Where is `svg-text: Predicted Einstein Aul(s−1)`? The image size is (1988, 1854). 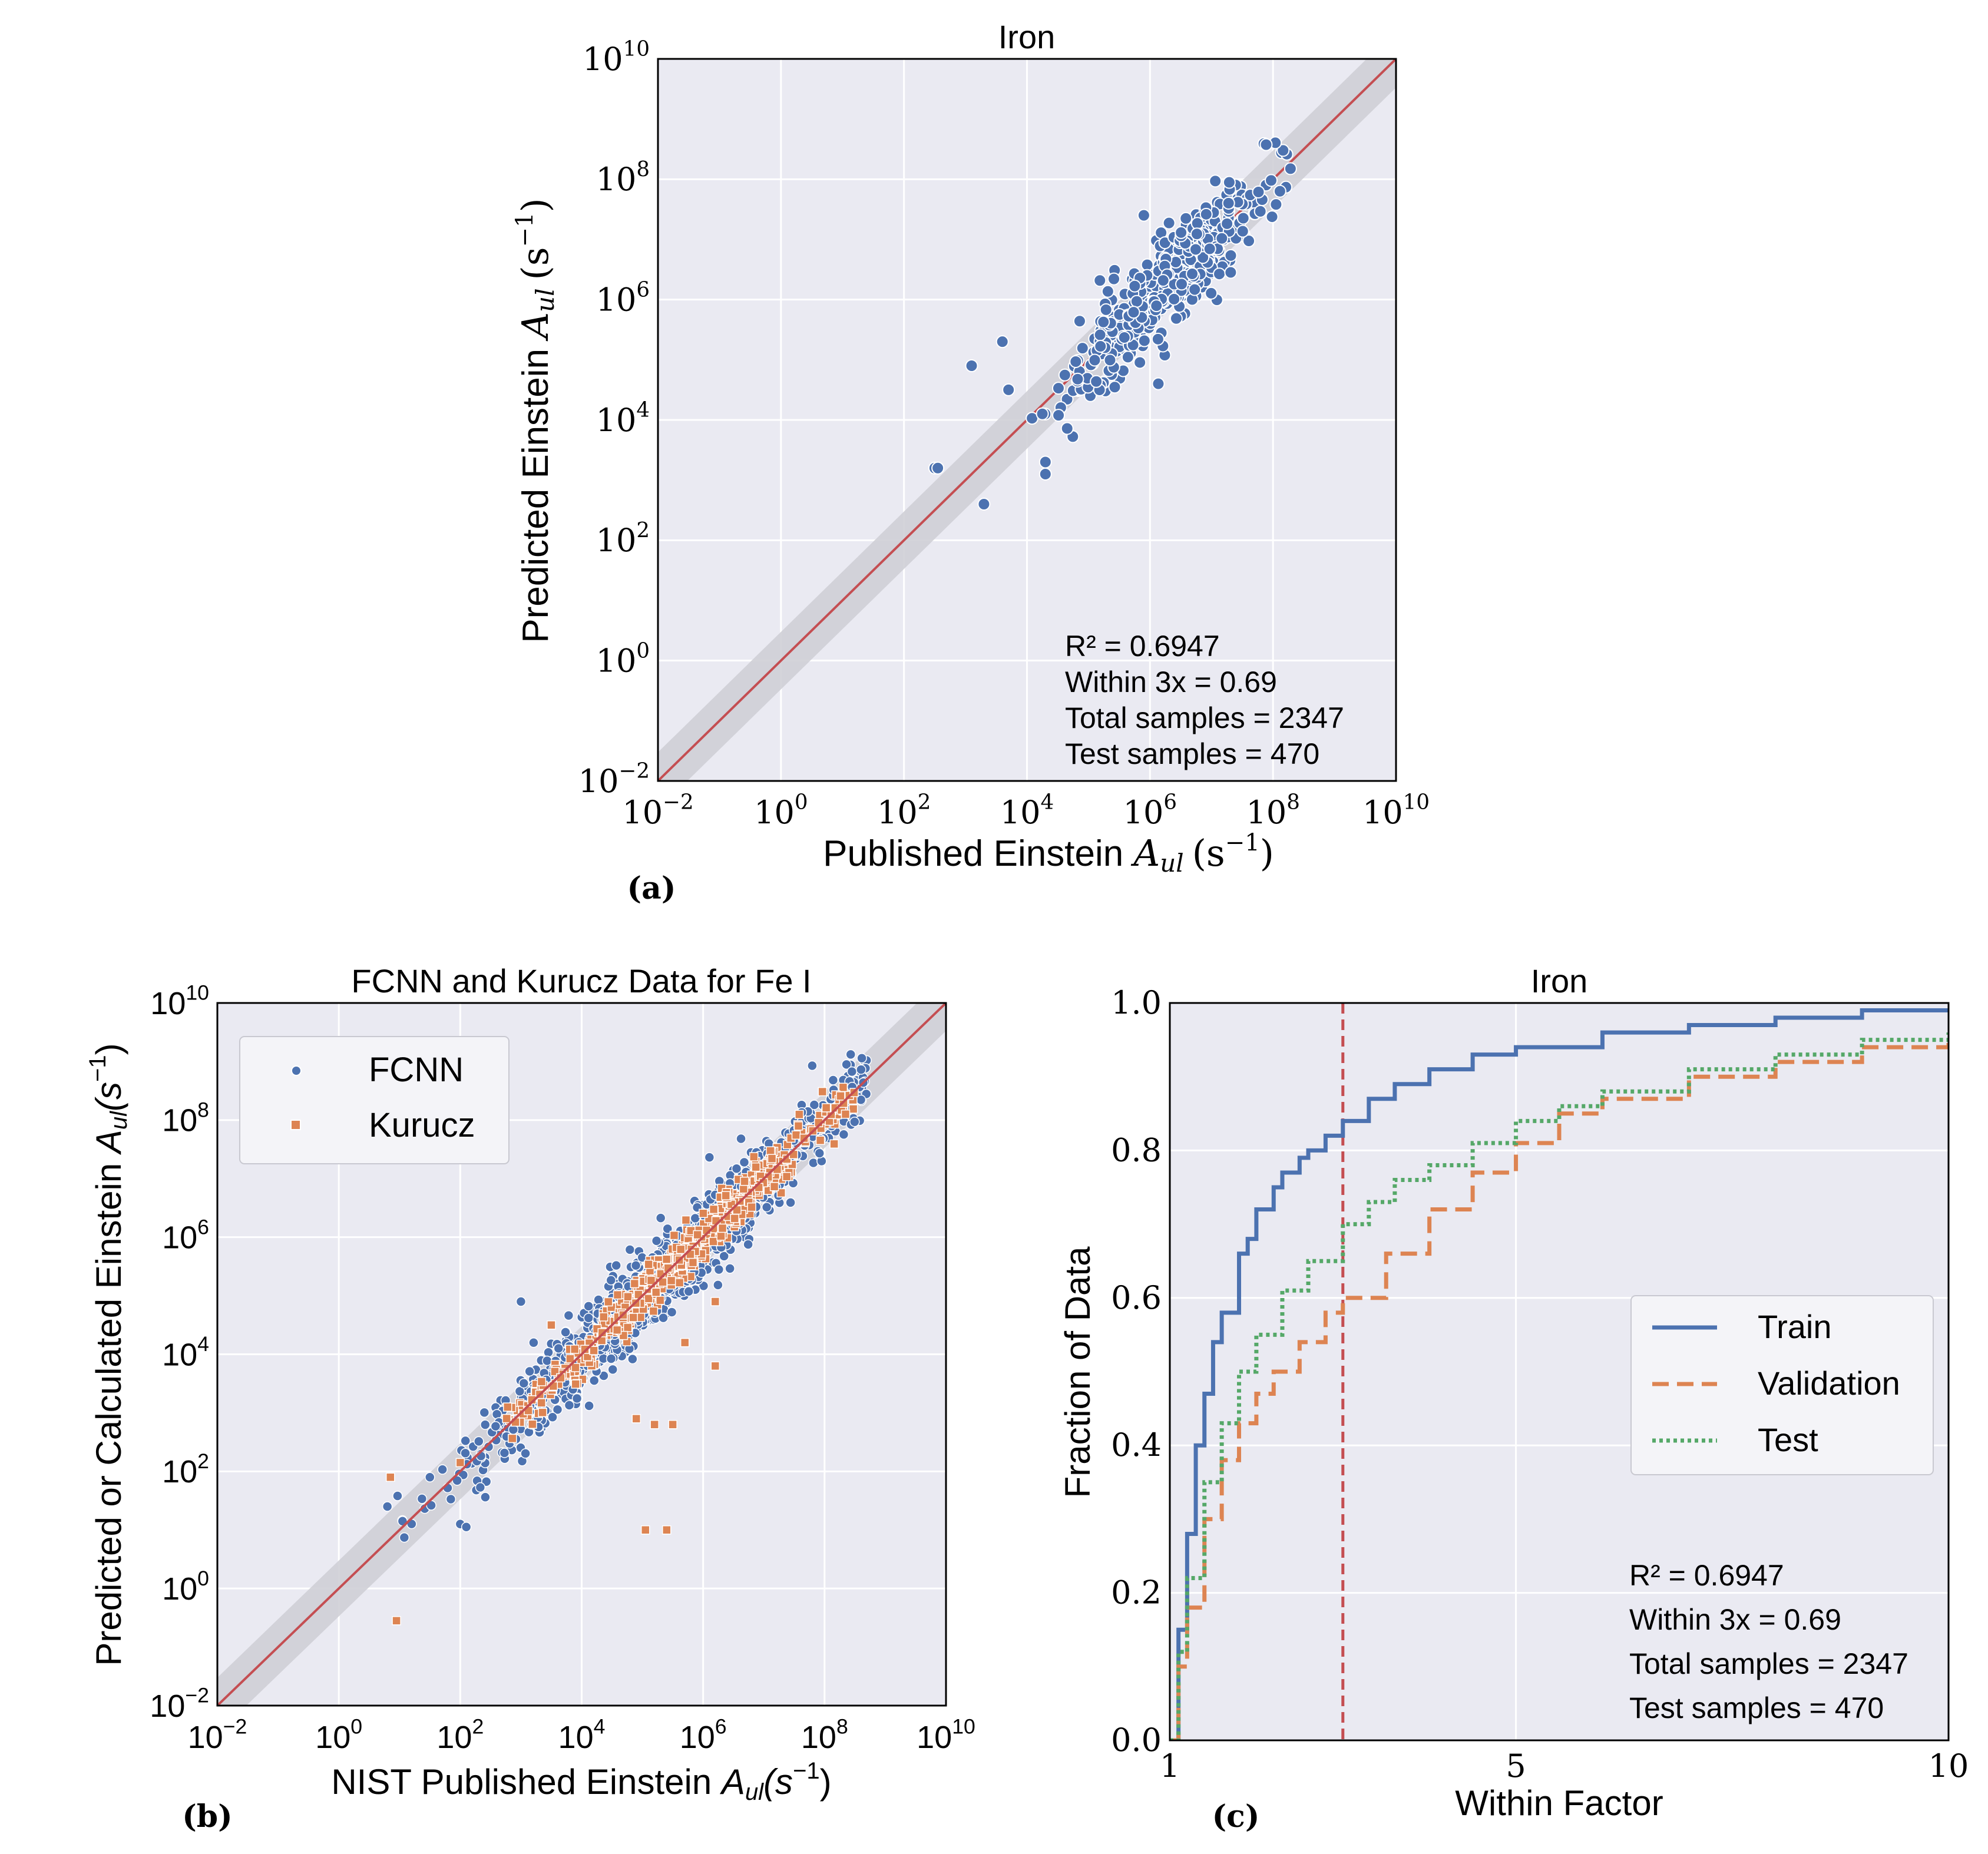
svg-text: Predicted Einstein Aul(s−1) is located at coordinates (535, 421).